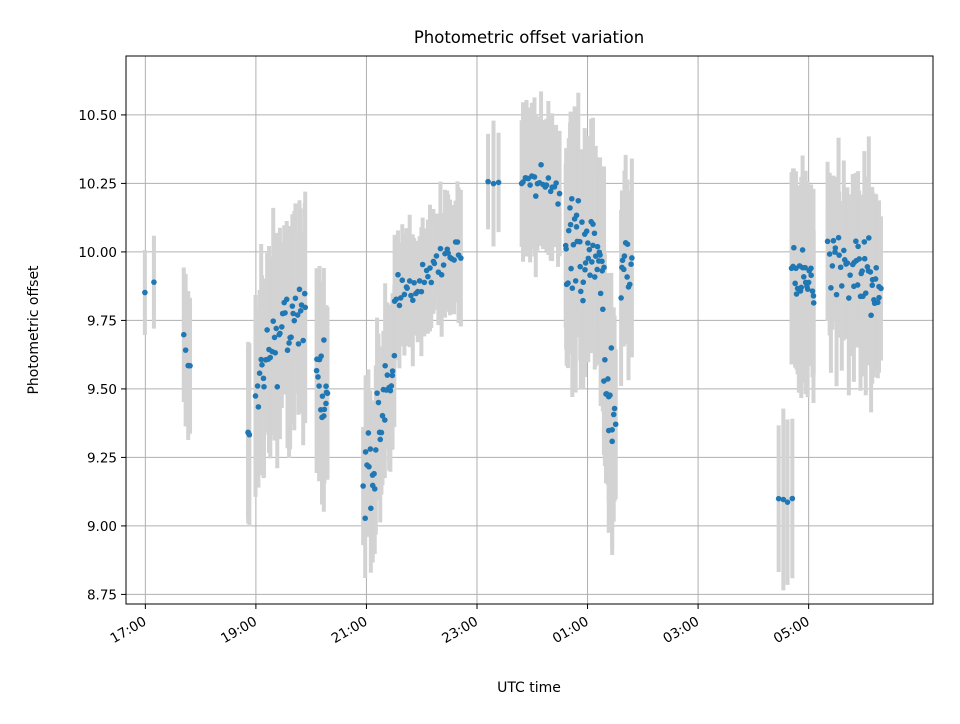 The image size is (960, 724). What do you see at coordinates (97, 184) in the screenshot?
I see `y-tick-label: 10.25` at bounding box center [97, 184].